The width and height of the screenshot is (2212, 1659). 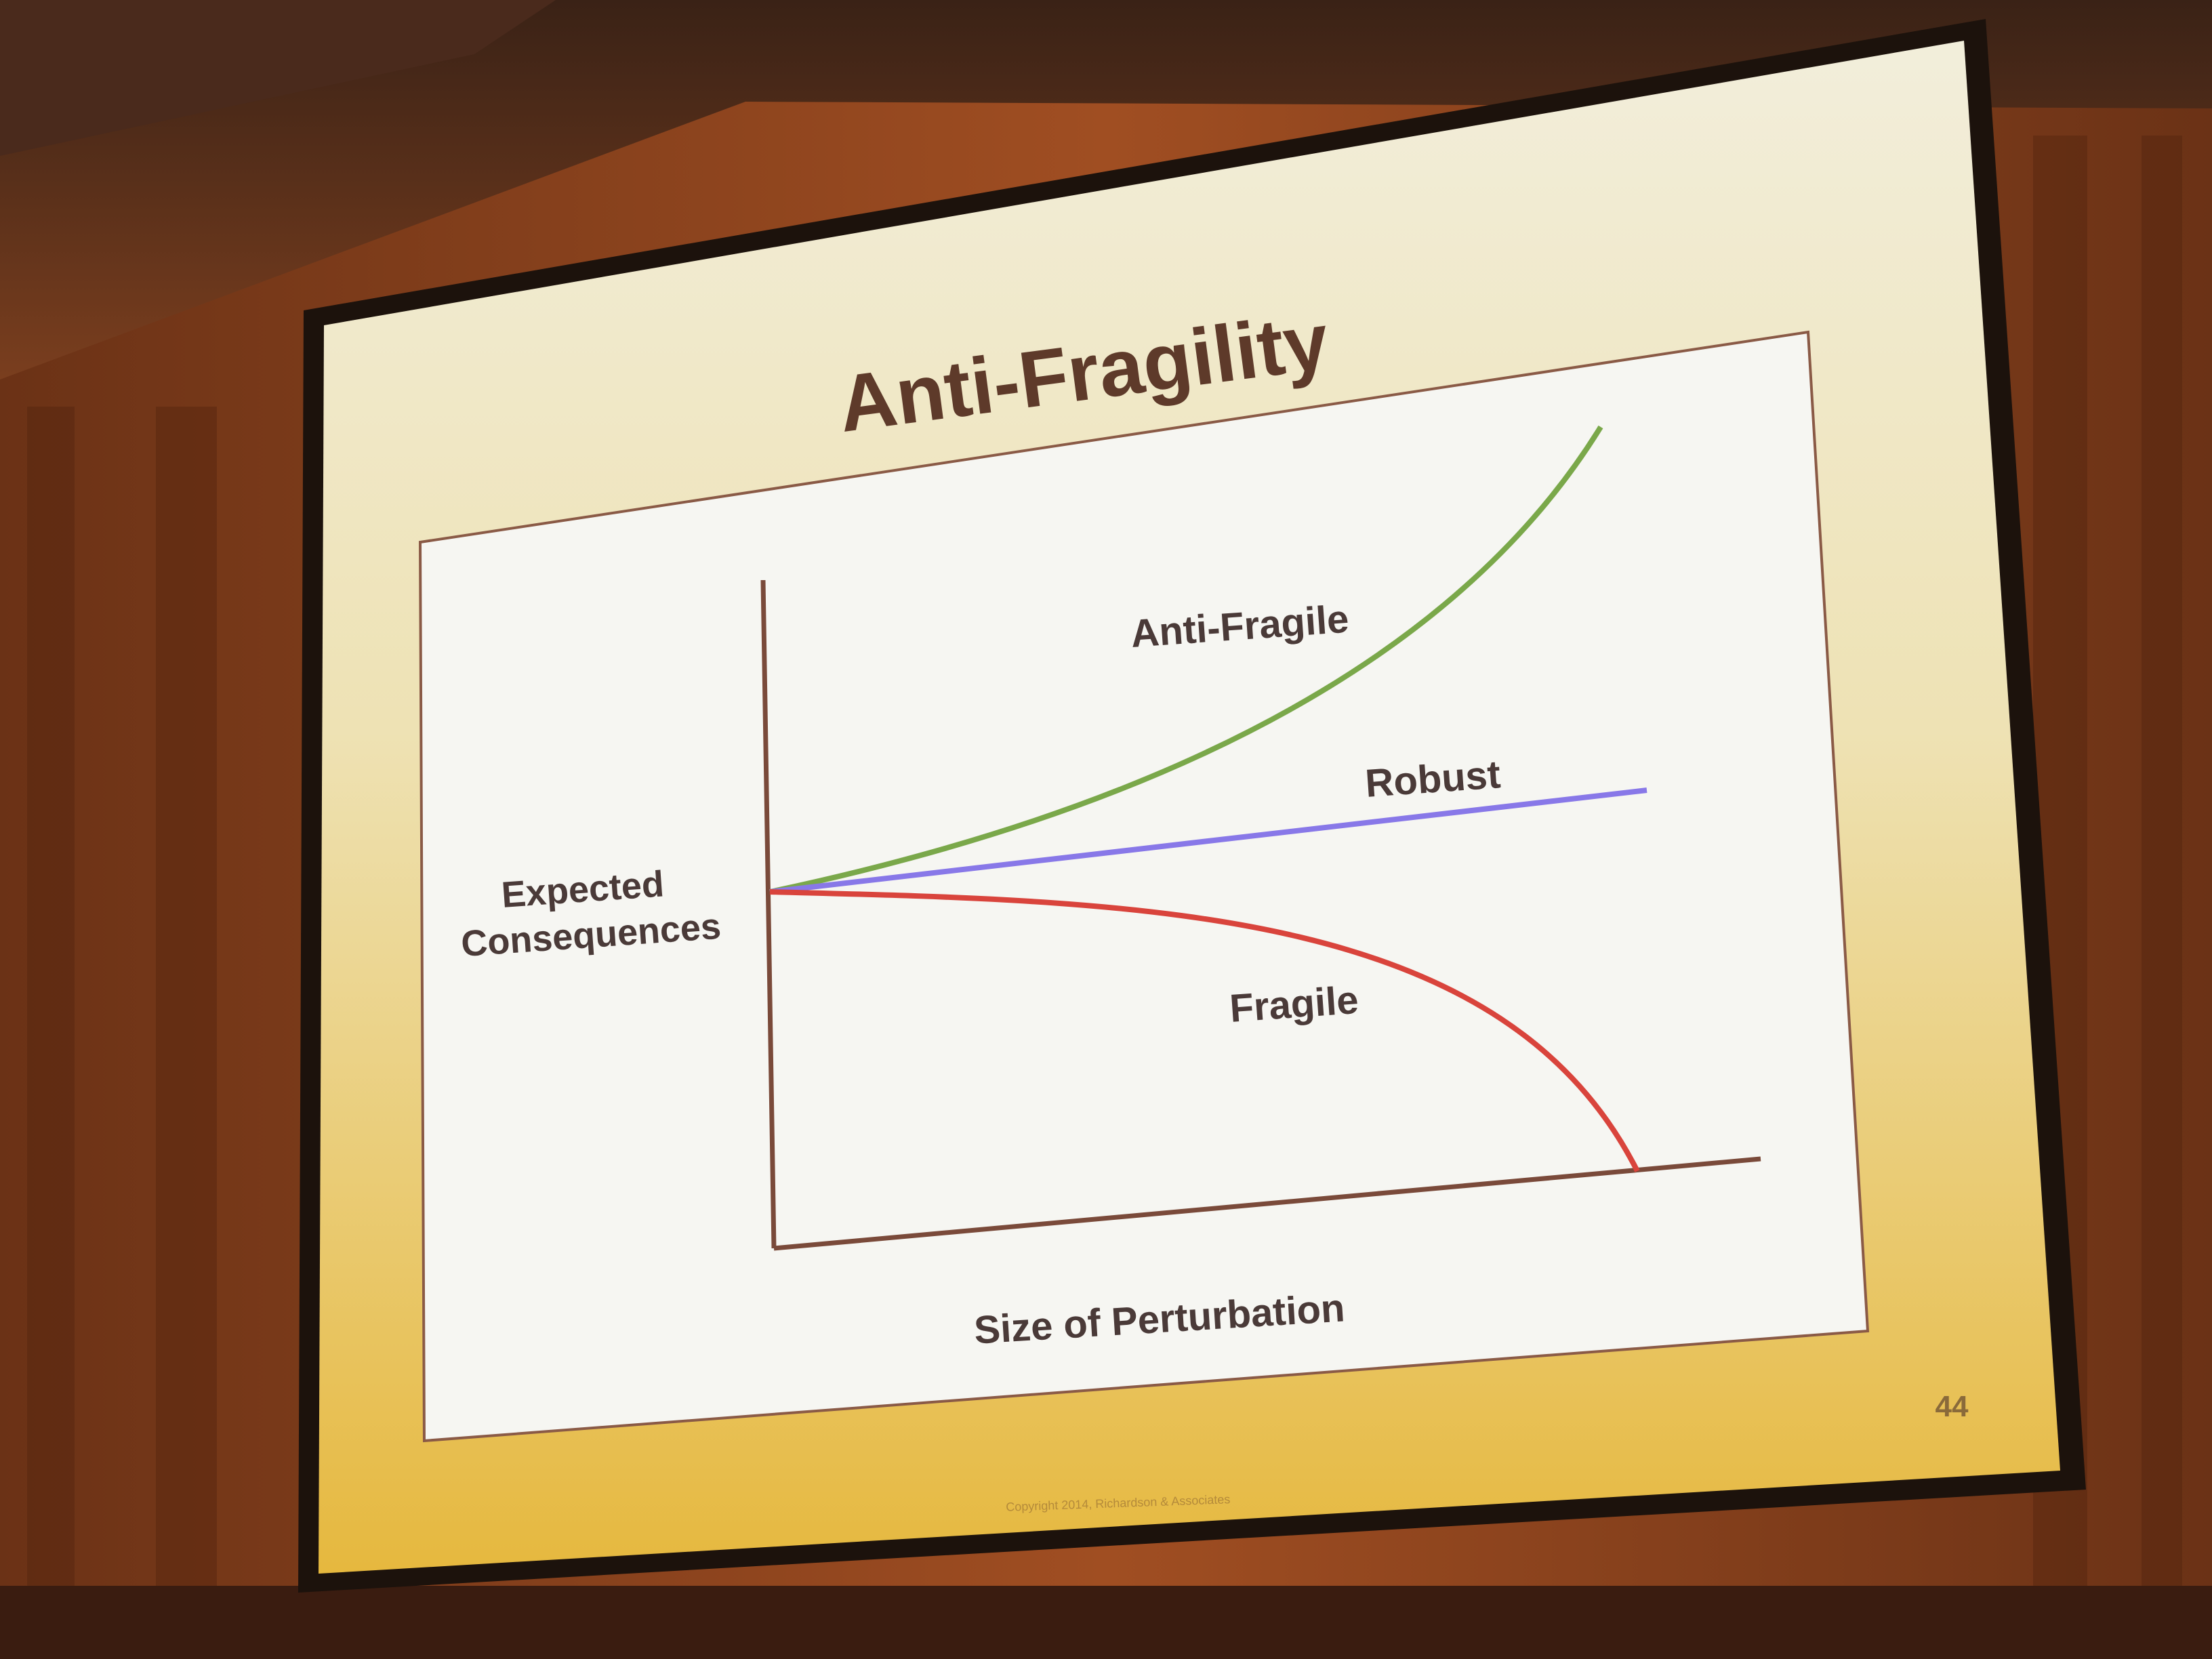 What do you see at coordinates (1433, 779) in the screenshot?
I see `series-label-robust: Robust` at bounding box center [1433, 779].